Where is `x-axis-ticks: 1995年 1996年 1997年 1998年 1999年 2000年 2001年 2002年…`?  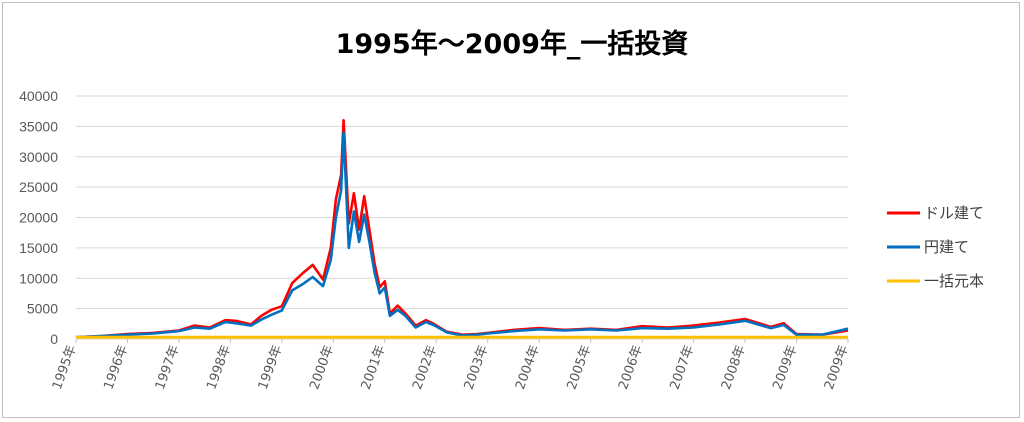 x-axis-ticks: 1995年 1996年 1997年 1998年 1999年 2000年 2001年 2002年… is located at coordinates (451, 365).